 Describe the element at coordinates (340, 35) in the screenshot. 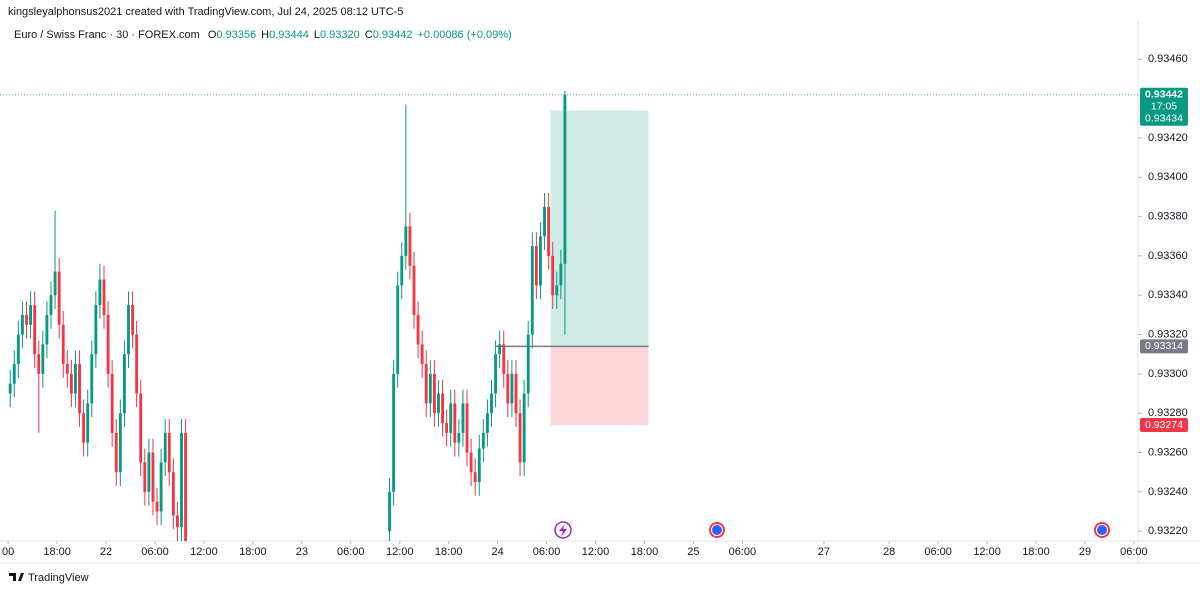

I see `legend-value: 0.93320` at that location.